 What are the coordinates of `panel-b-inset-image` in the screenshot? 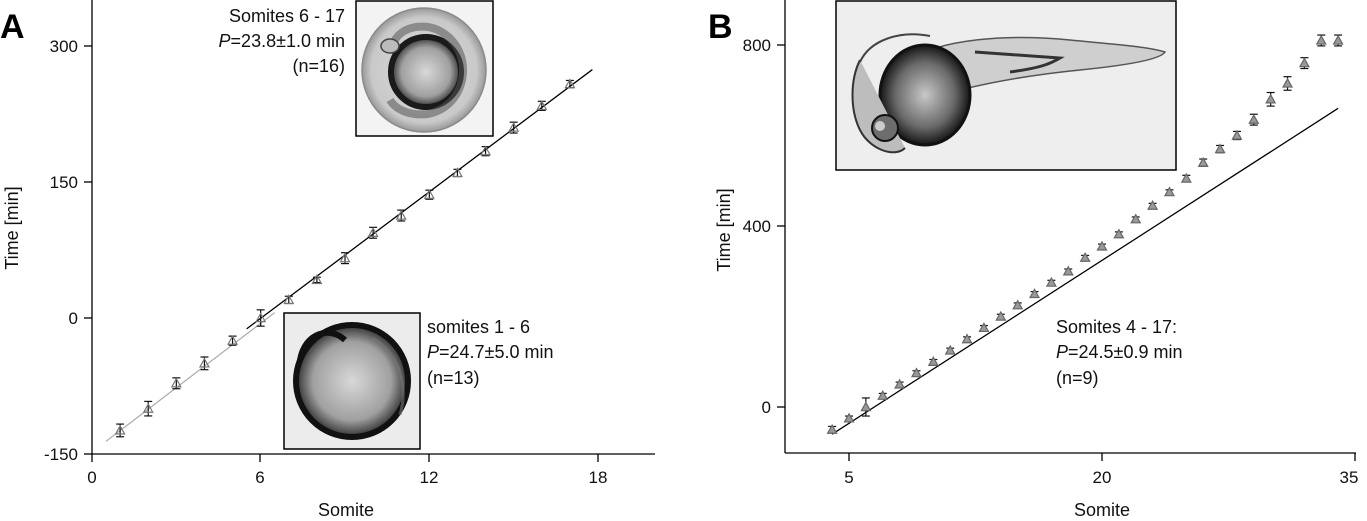 It's located at (1006, 85).